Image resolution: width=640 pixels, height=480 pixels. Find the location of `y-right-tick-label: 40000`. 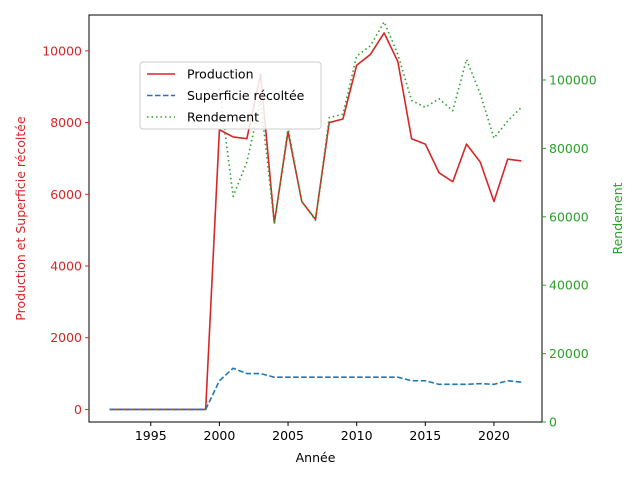

y-right-tick-label: 40000 is located at coordinates (569, 285).